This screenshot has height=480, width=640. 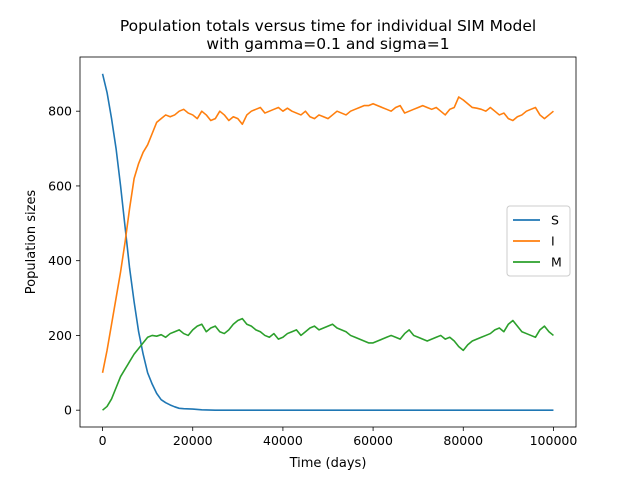 What do you see at coordinates (60, 260) in the screenshot?
I see `y-tick-label: 400` at bounding box center [60, 260].